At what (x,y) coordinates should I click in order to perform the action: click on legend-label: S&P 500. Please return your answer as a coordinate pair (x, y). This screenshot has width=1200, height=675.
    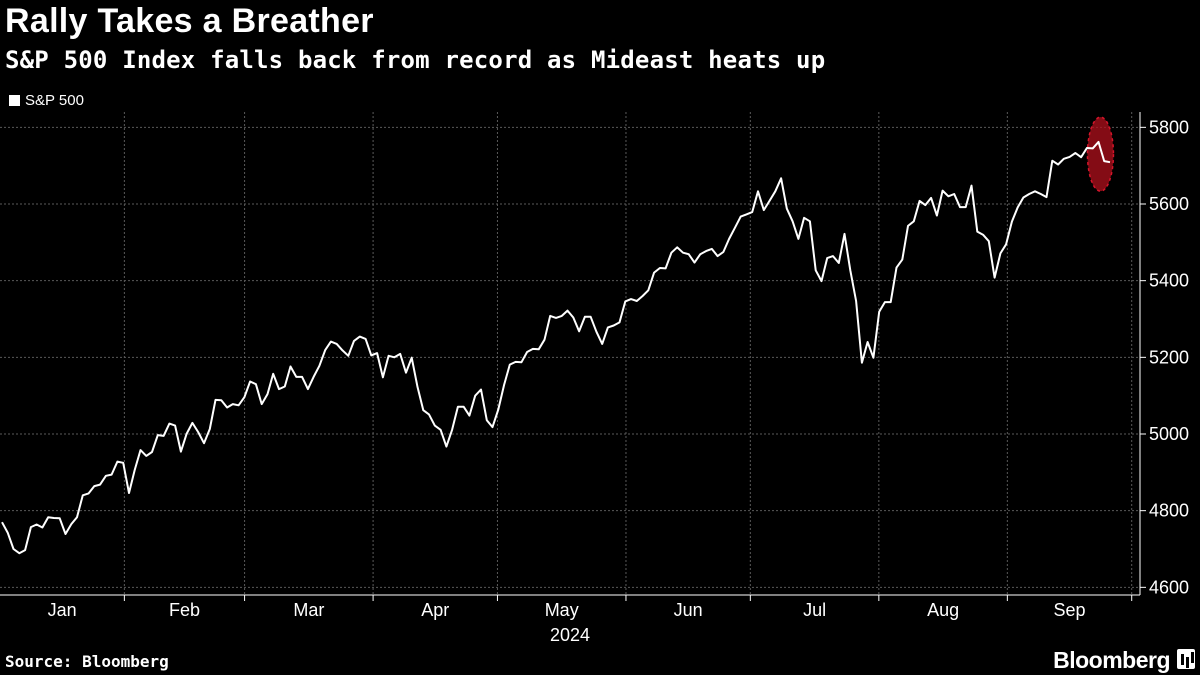
    Looking at the image, I should click on (54, 100).